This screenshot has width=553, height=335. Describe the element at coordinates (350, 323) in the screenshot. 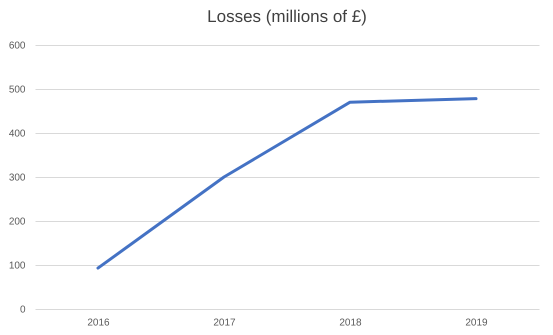

I see `x-tick-label: 2018` at that location.